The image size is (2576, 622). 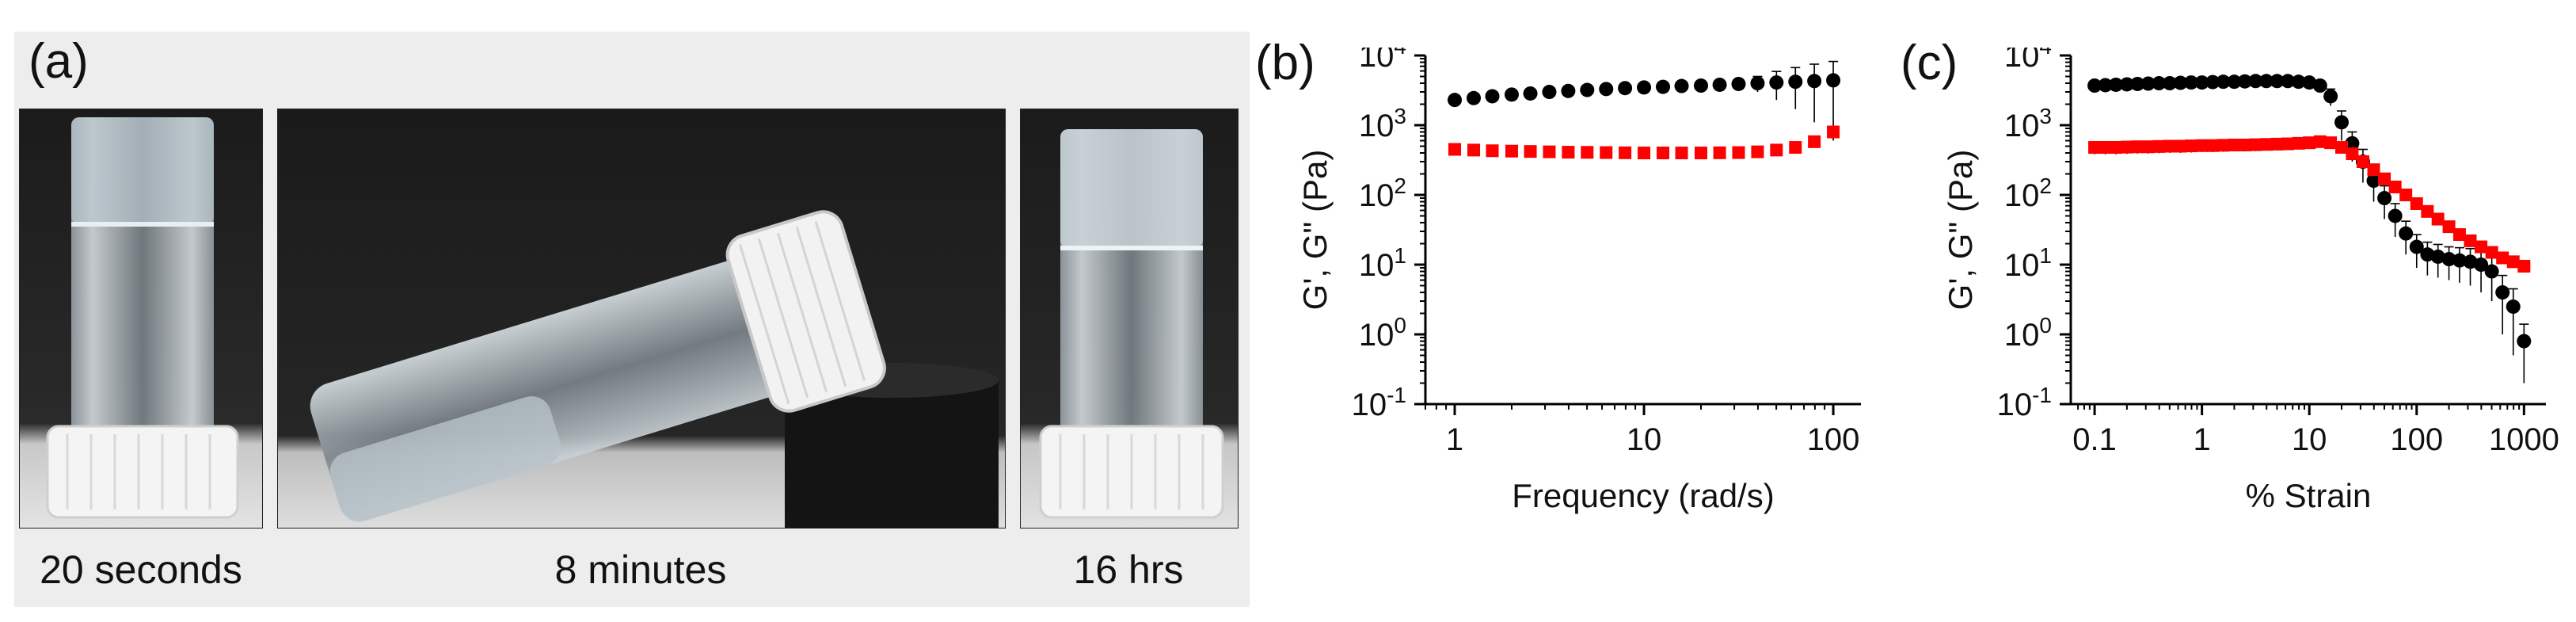 What do you see at coordinates (2202, 440) in the screenshot?
I see `x-tick-label: 1` at bounding box center [2202, 440].